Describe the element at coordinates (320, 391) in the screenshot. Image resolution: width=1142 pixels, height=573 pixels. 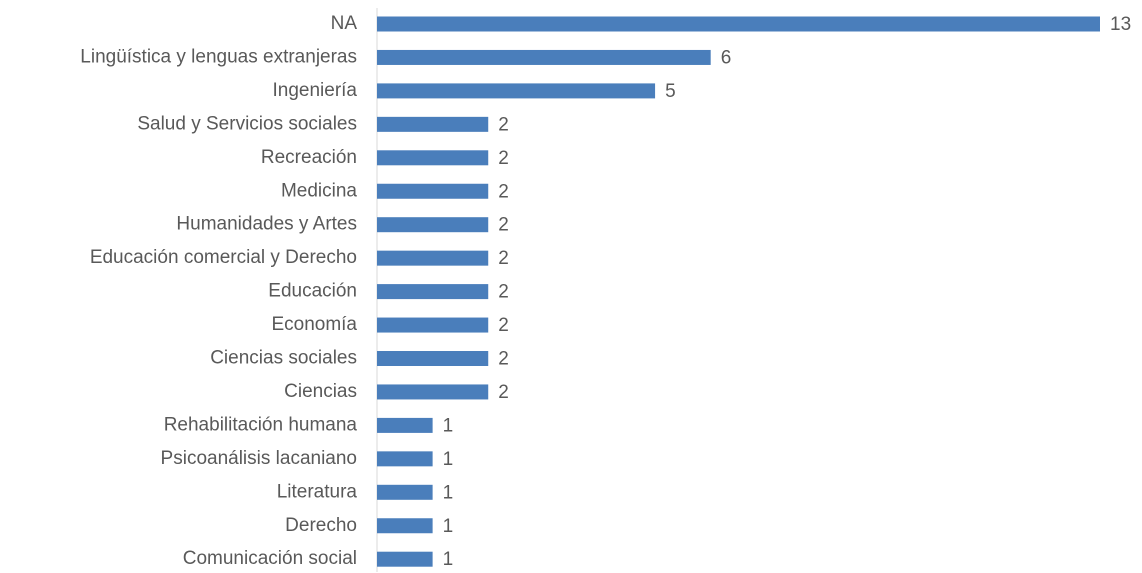
I see `y-tick-label: Ciencias` at that location.